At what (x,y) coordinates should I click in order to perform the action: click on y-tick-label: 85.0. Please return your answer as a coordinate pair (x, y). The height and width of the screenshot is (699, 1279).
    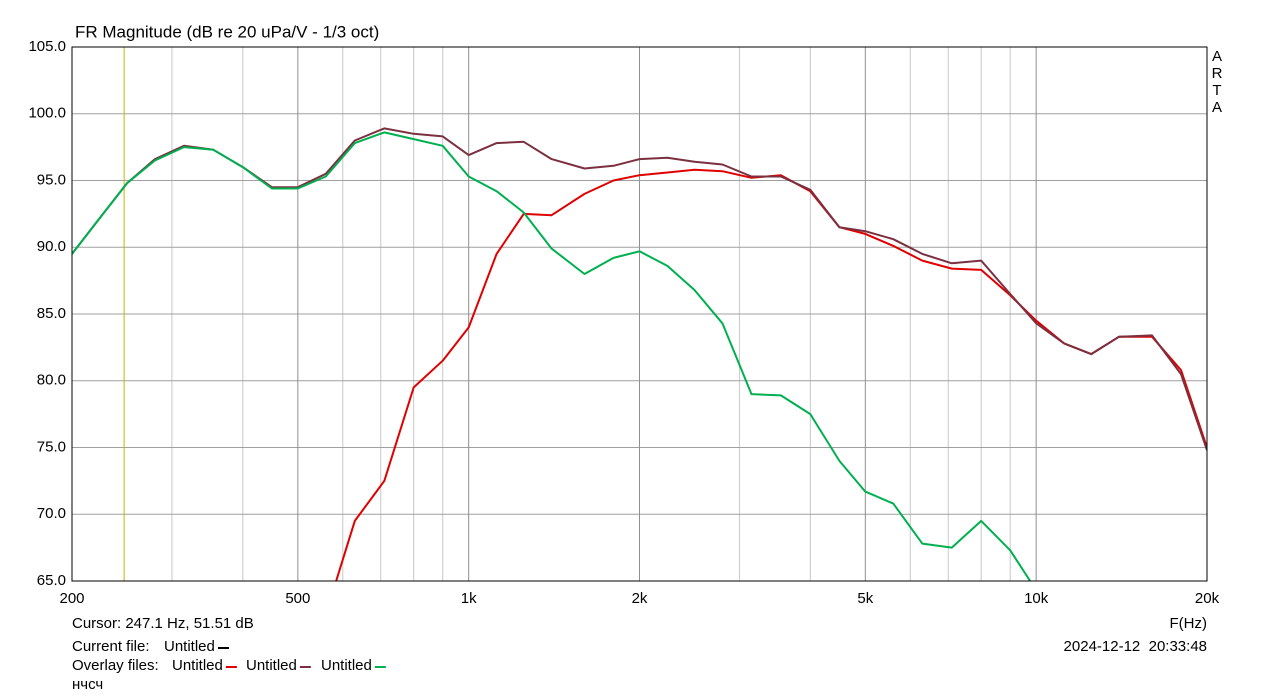
    Looking at the image, I should click on (51, 313).